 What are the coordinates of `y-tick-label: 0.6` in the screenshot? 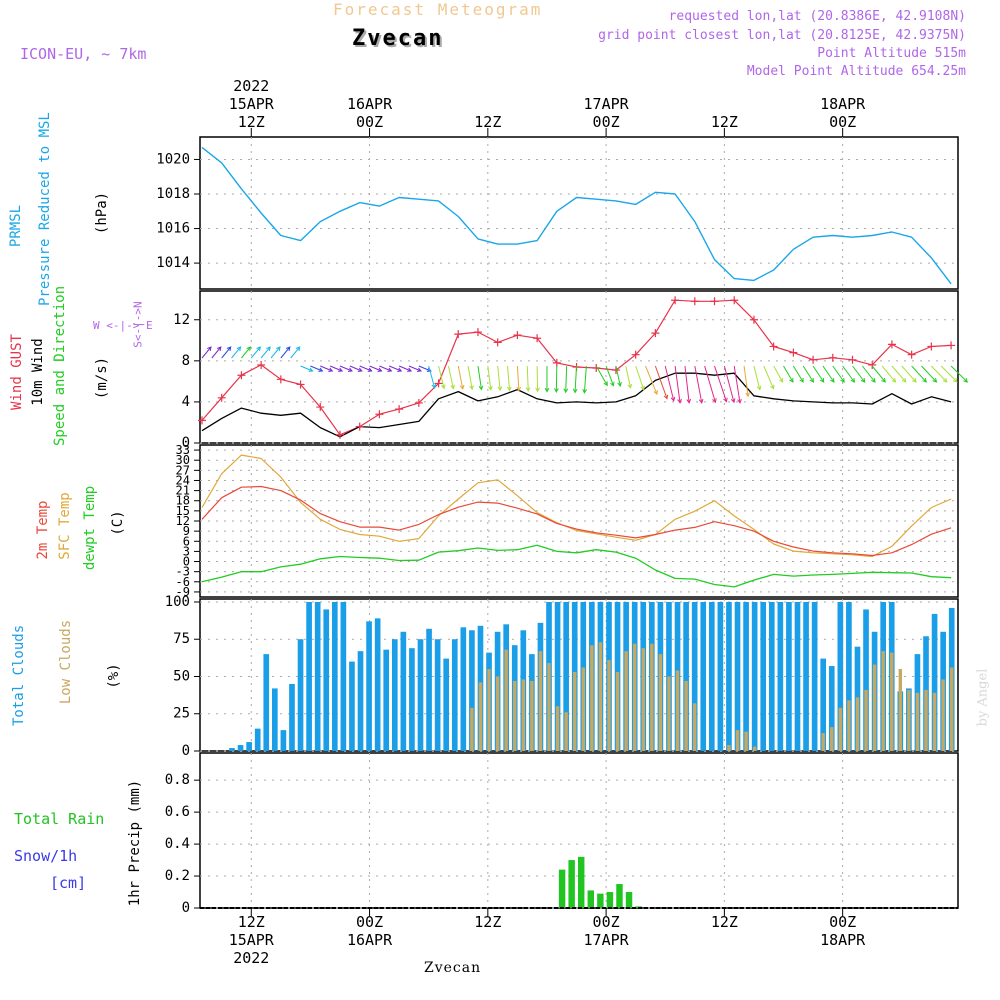 It's located at (177, 812).